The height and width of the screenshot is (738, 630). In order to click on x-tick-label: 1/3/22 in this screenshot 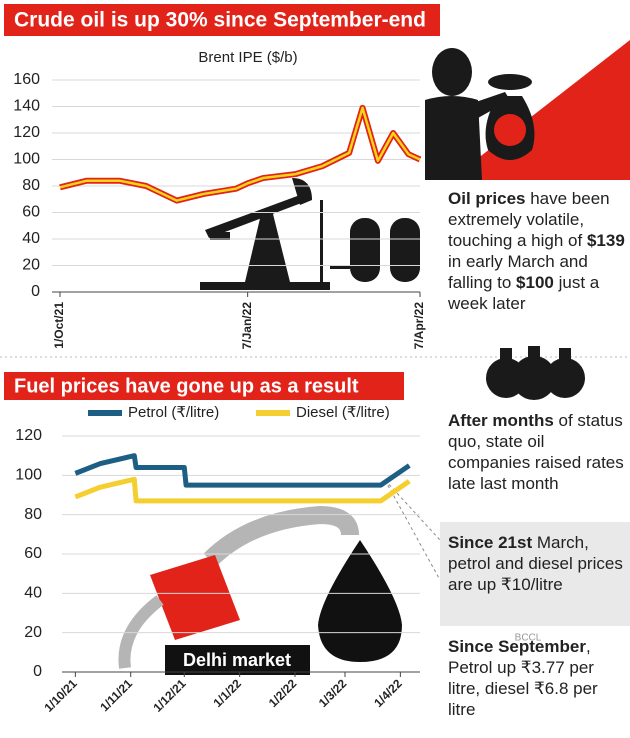, I will do `click(333, 693)`.